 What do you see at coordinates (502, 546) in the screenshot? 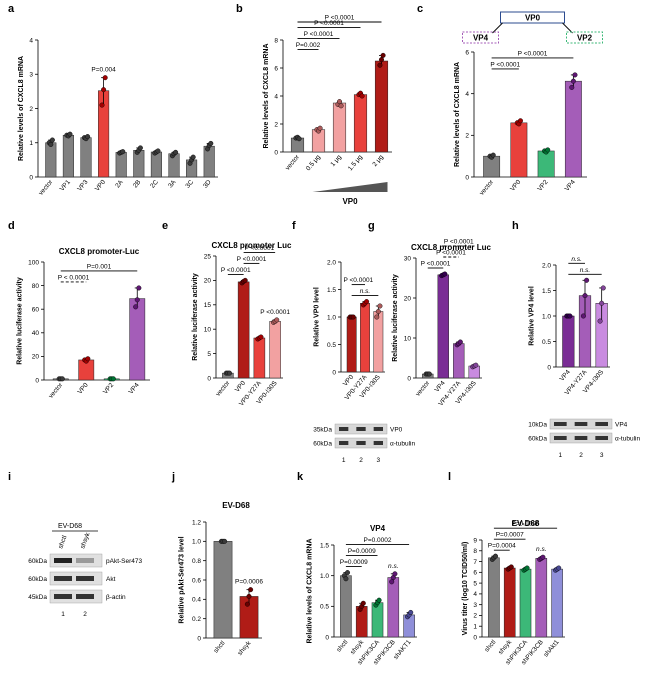
I see `significance-label: P=0.0004` at bounding box center [502, 546].